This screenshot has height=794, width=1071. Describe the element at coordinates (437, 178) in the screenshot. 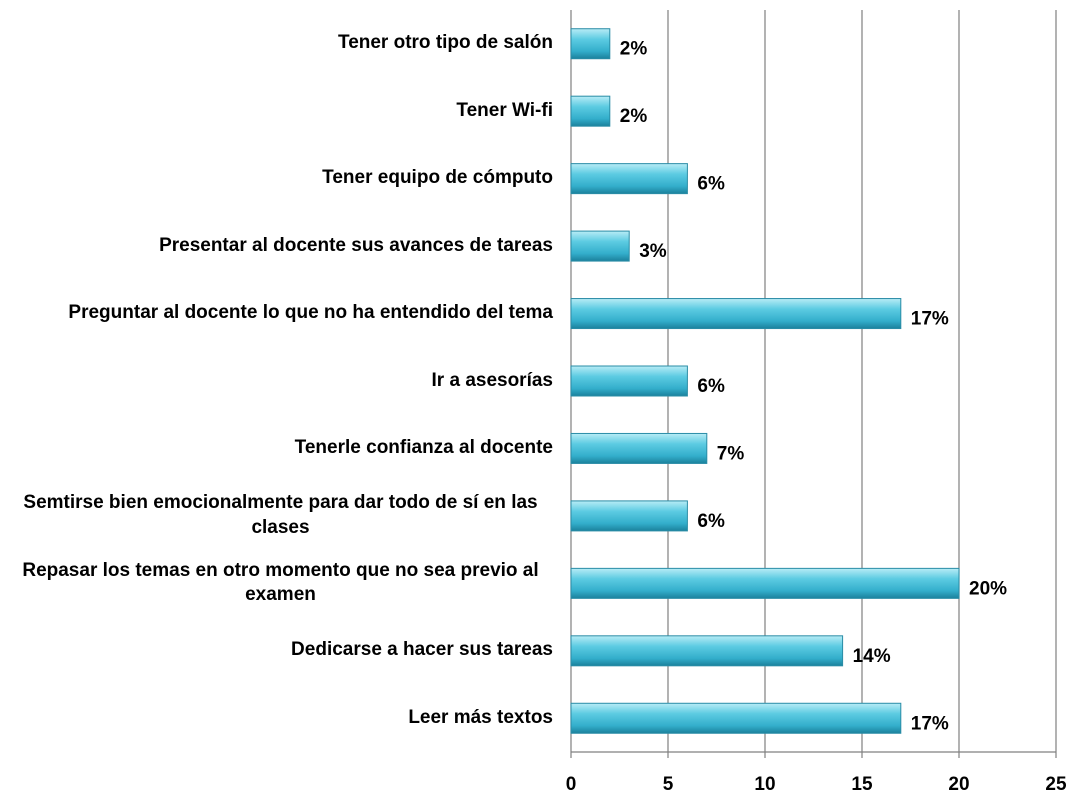

I see `y-tick-label: Tener equipo de cómputo` at that location.